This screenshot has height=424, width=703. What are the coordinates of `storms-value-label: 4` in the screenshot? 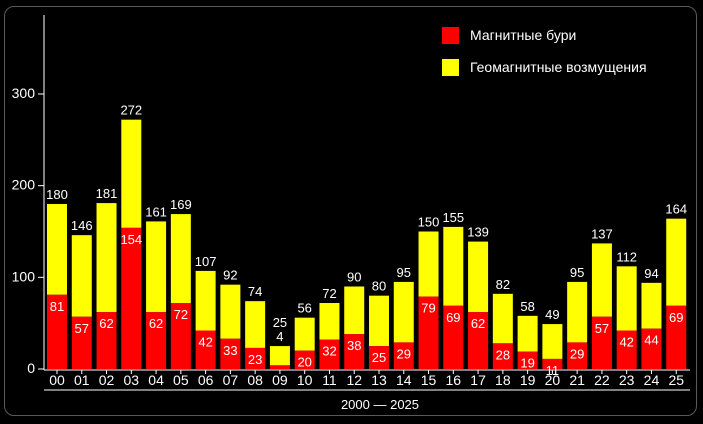 It's located at (279, 336).